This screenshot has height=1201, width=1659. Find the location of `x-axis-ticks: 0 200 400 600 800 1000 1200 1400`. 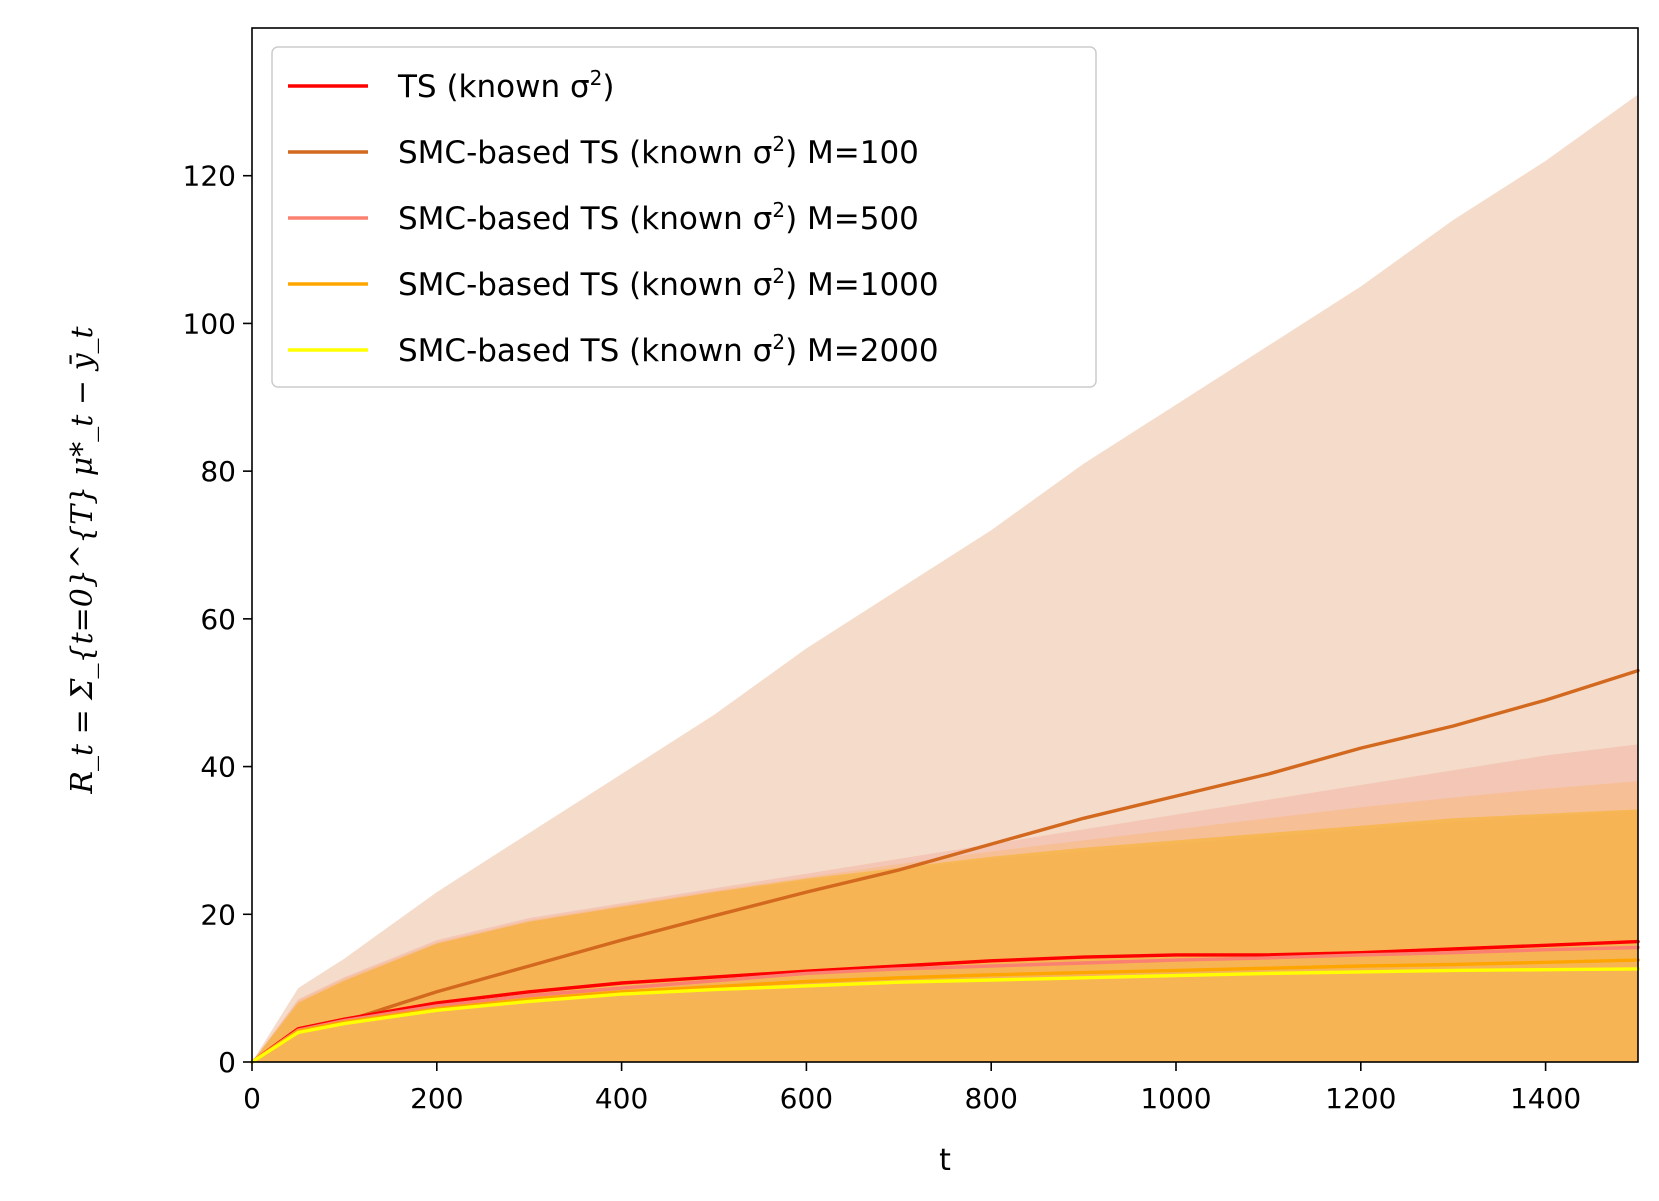

x-axis-ticks: 0 200 400 600 800 1000 1200 1400 is located at coordinates (912, 1088).